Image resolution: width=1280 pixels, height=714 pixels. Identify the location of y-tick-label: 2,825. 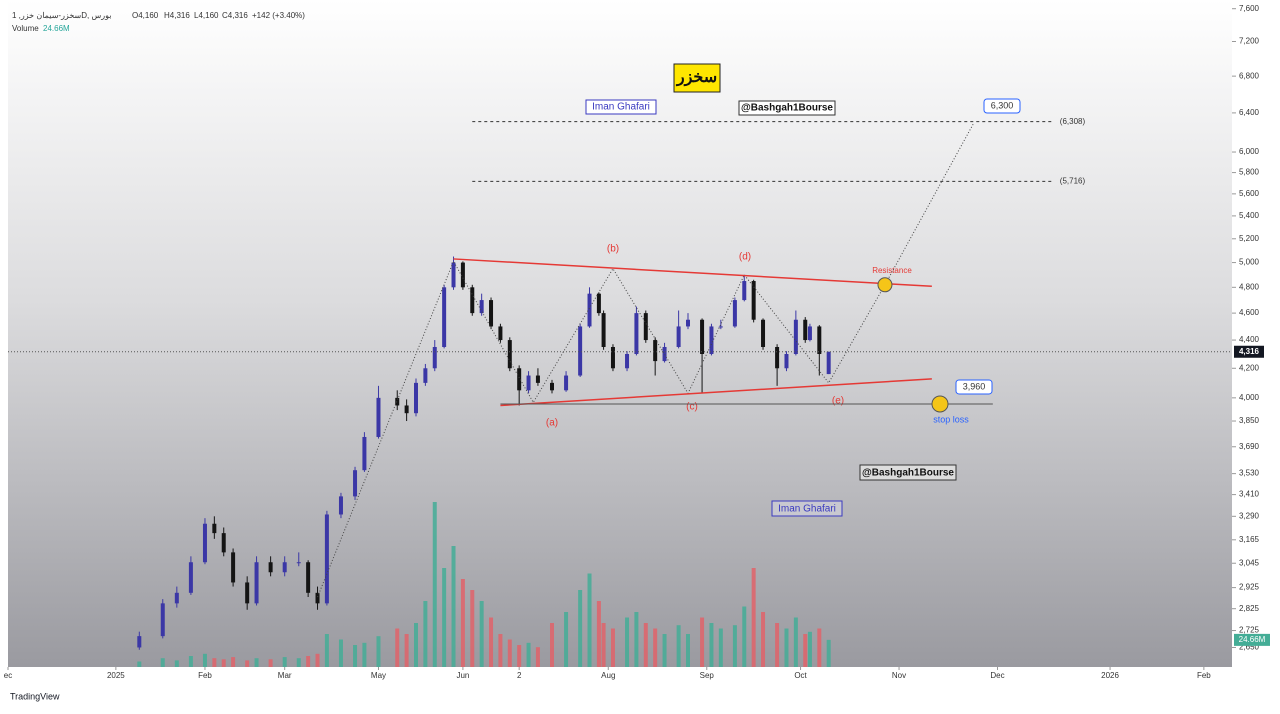
(1249, 608).